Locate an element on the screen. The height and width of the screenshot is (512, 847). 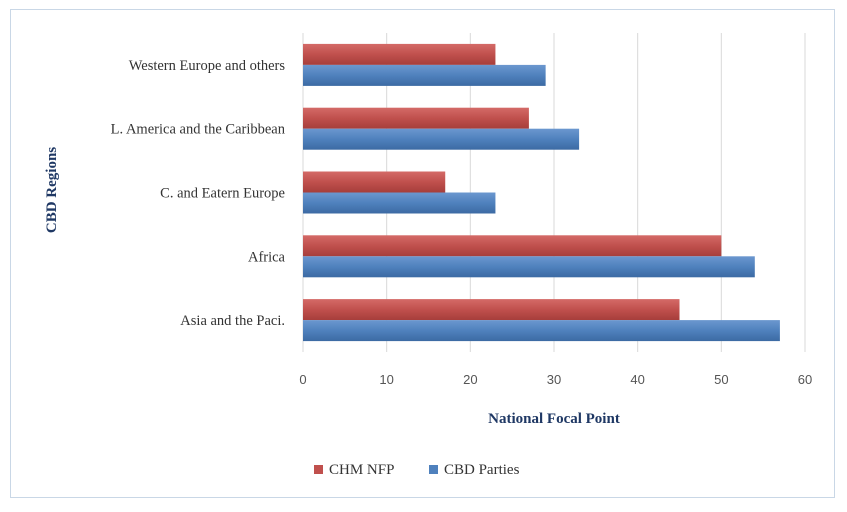
x-tick-60: 60 is located at coordinates (805, 379).